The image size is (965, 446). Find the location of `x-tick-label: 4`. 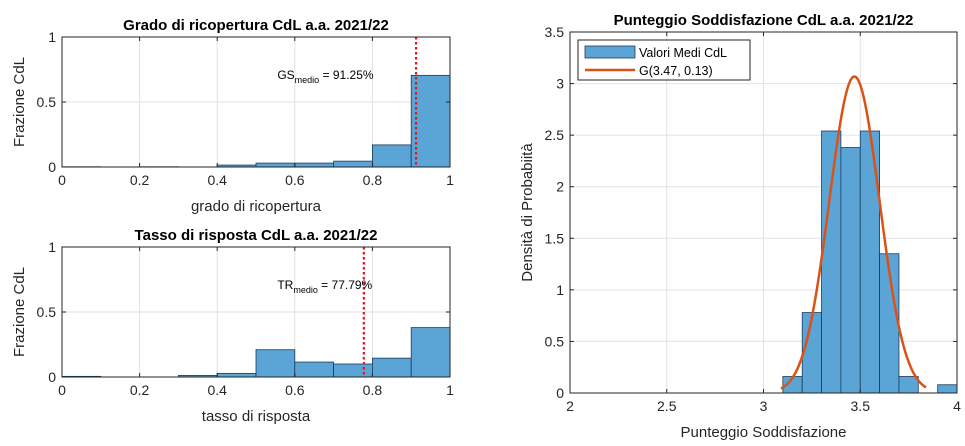

x-tick-label: 4 is located at coordinates (957, 406).